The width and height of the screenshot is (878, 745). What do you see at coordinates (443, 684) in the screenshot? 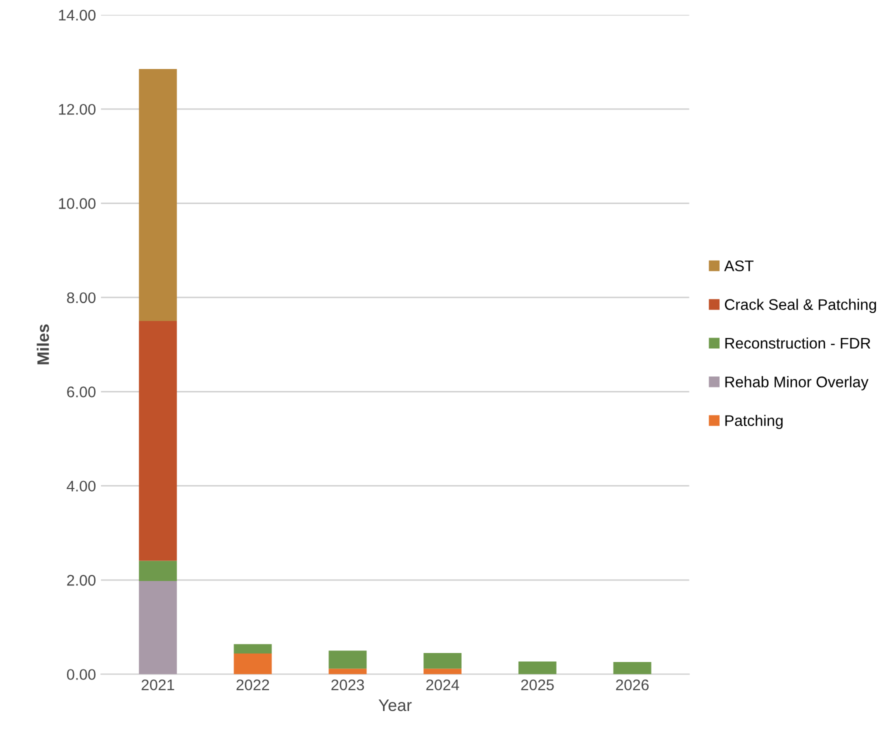
I see `x-tick-label: 2024` at bounding box center [443, 684].